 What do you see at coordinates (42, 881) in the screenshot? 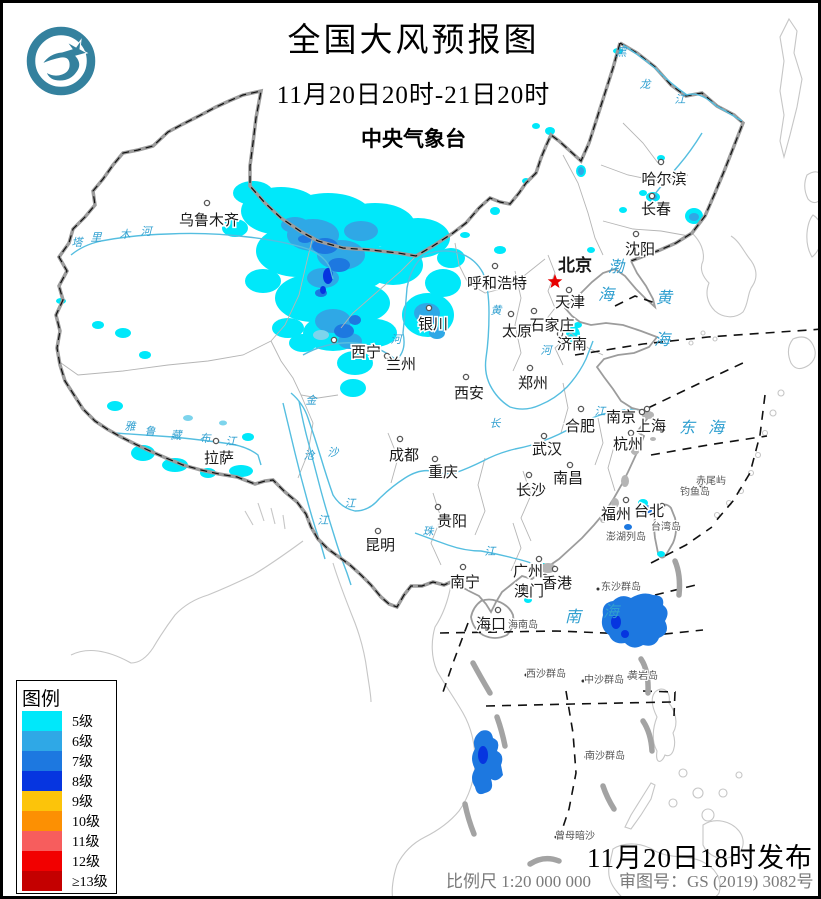
I see `legend-swatch-13plus` at bounding box center [42, 881].